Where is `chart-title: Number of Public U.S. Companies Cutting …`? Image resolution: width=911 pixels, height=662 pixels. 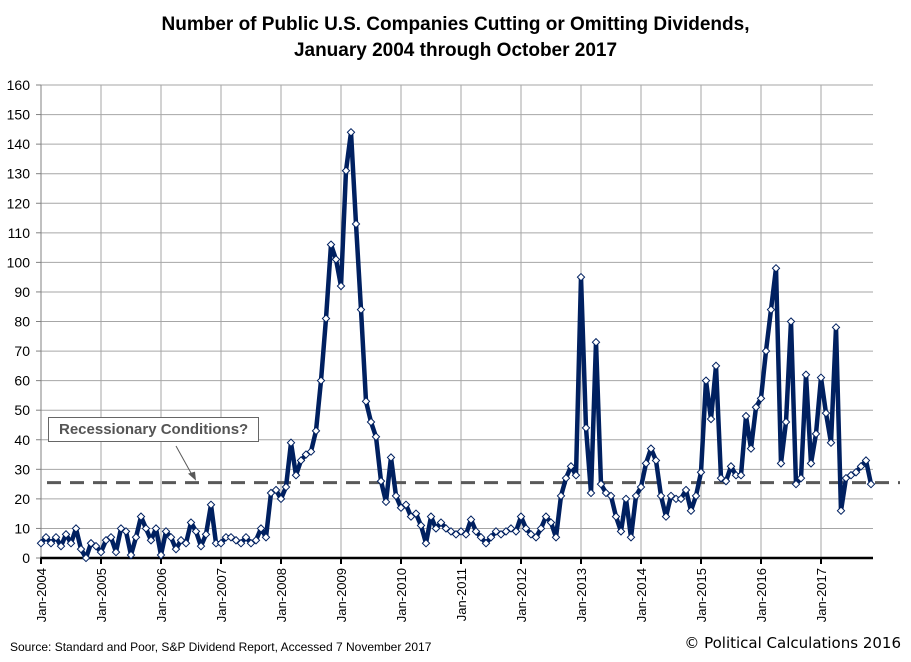
chart-title: Number of Public U.S. Companies Cutting … is located at coordinates (455, 38).